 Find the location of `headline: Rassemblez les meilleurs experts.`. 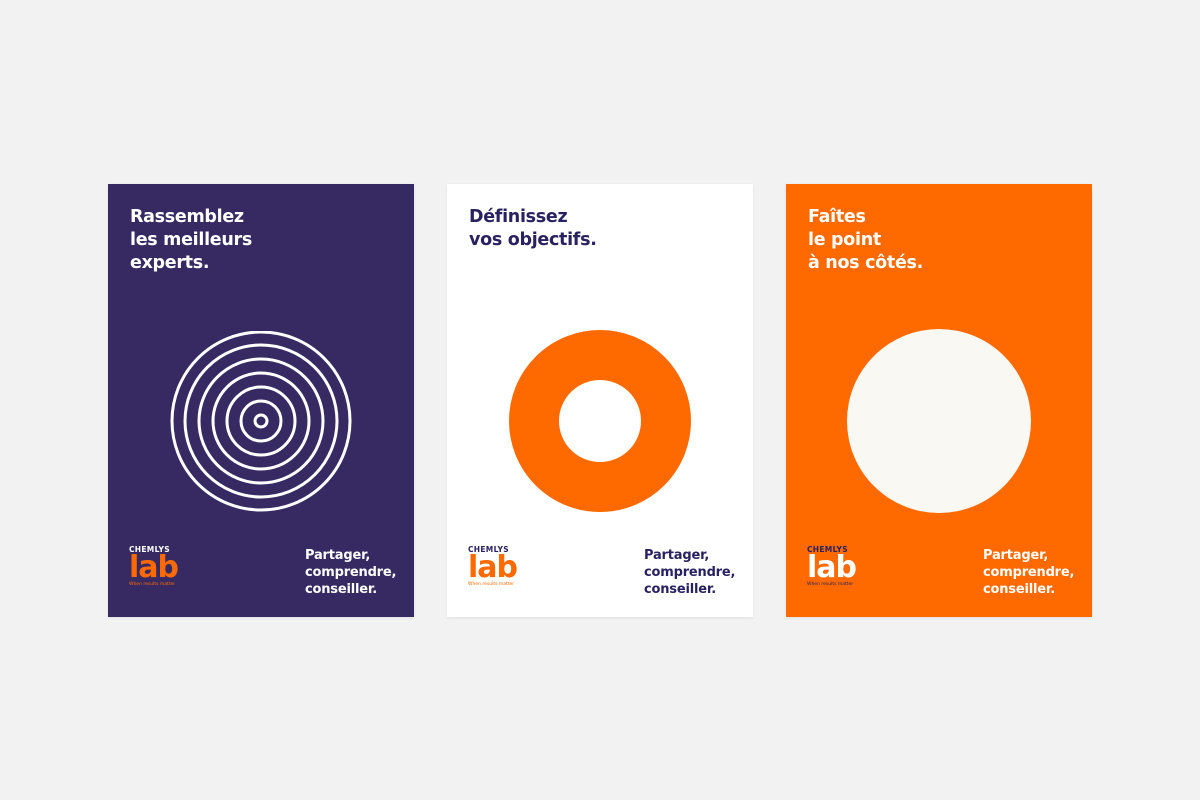

headline: Rassemblez les meilleurs experts. is located at coordinates (191, 240).